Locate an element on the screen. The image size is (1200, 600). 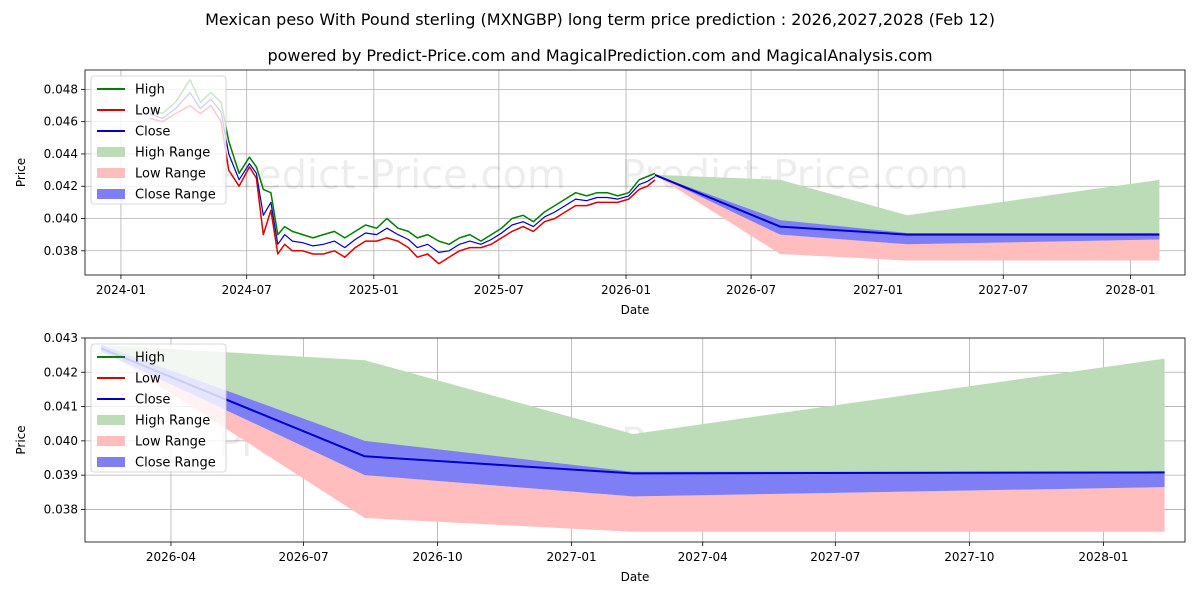
y-tick-label: 0.048 is located at coordinates (61, 89).